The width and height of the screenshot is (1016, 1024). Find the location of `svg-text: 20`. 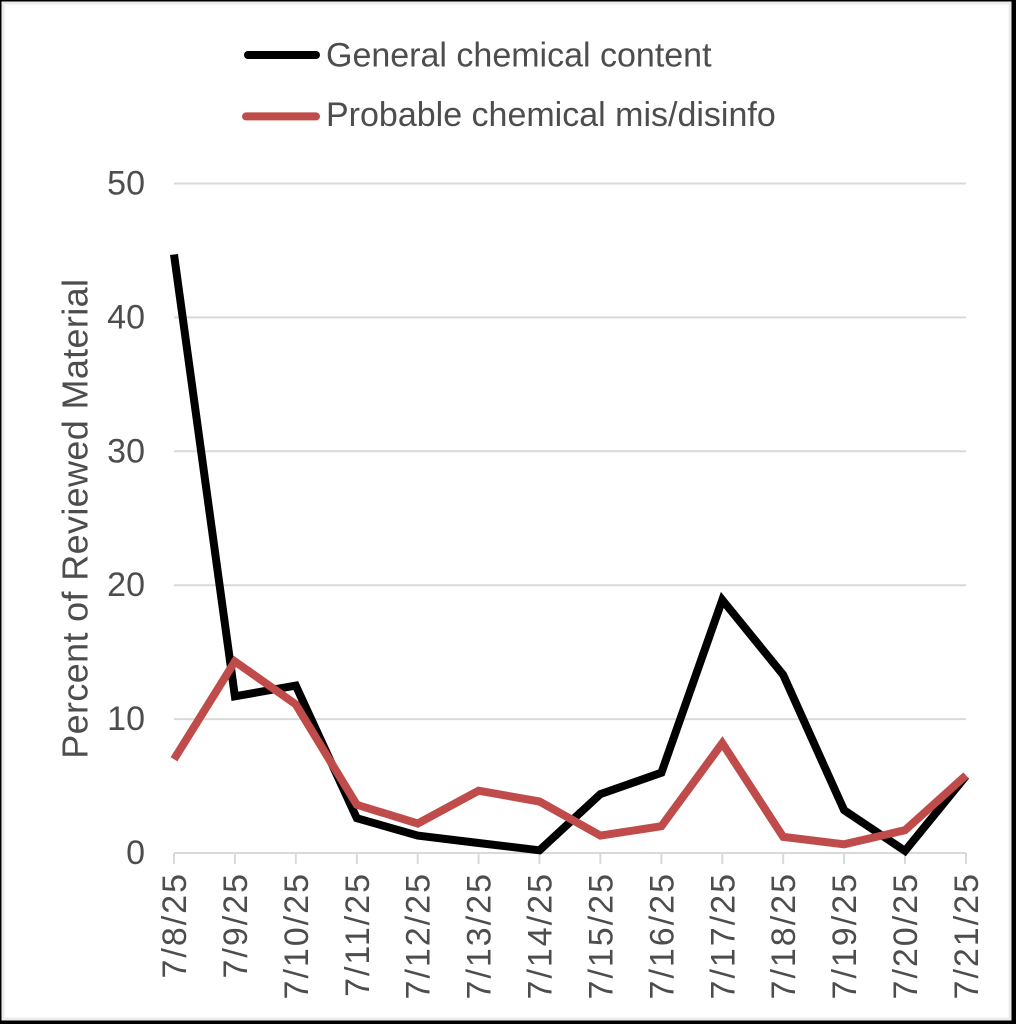

svg-text: 20 is located at coordinates (126, 585).